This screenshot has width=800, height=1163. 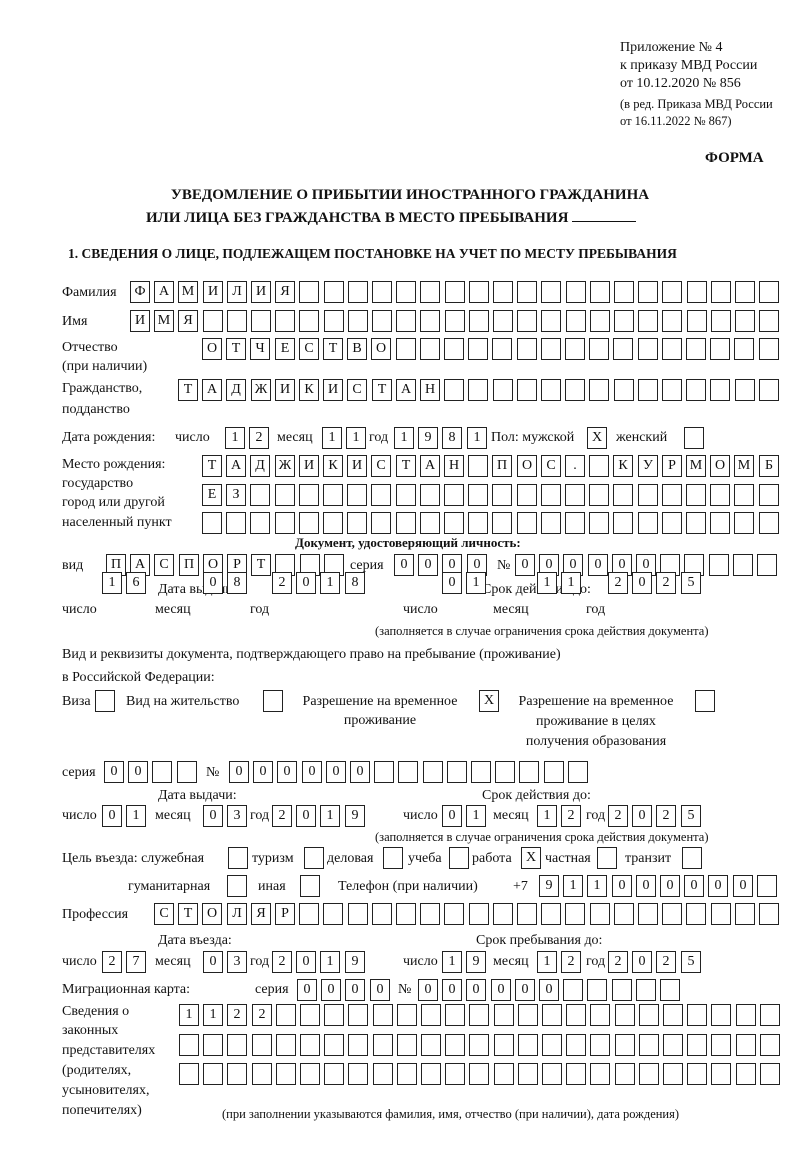 What do you see at coordinates (531, 858) in the screenshot?
I see `purpose-work-box: X` at bounding box center [531, 858].